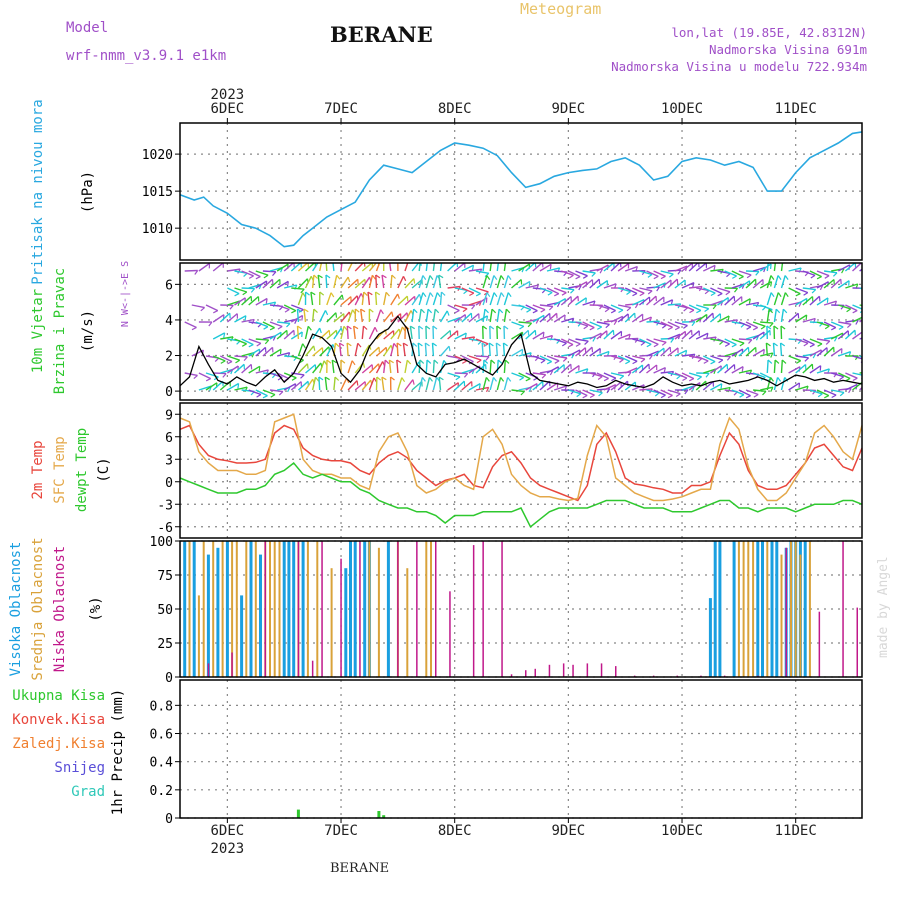 The image size is (900, 900). What do you see at coordinates (58, 744) in the screenshot?
I see `precip-legend-item: Zaledj.Kisa` at bounding box center [58, 744].